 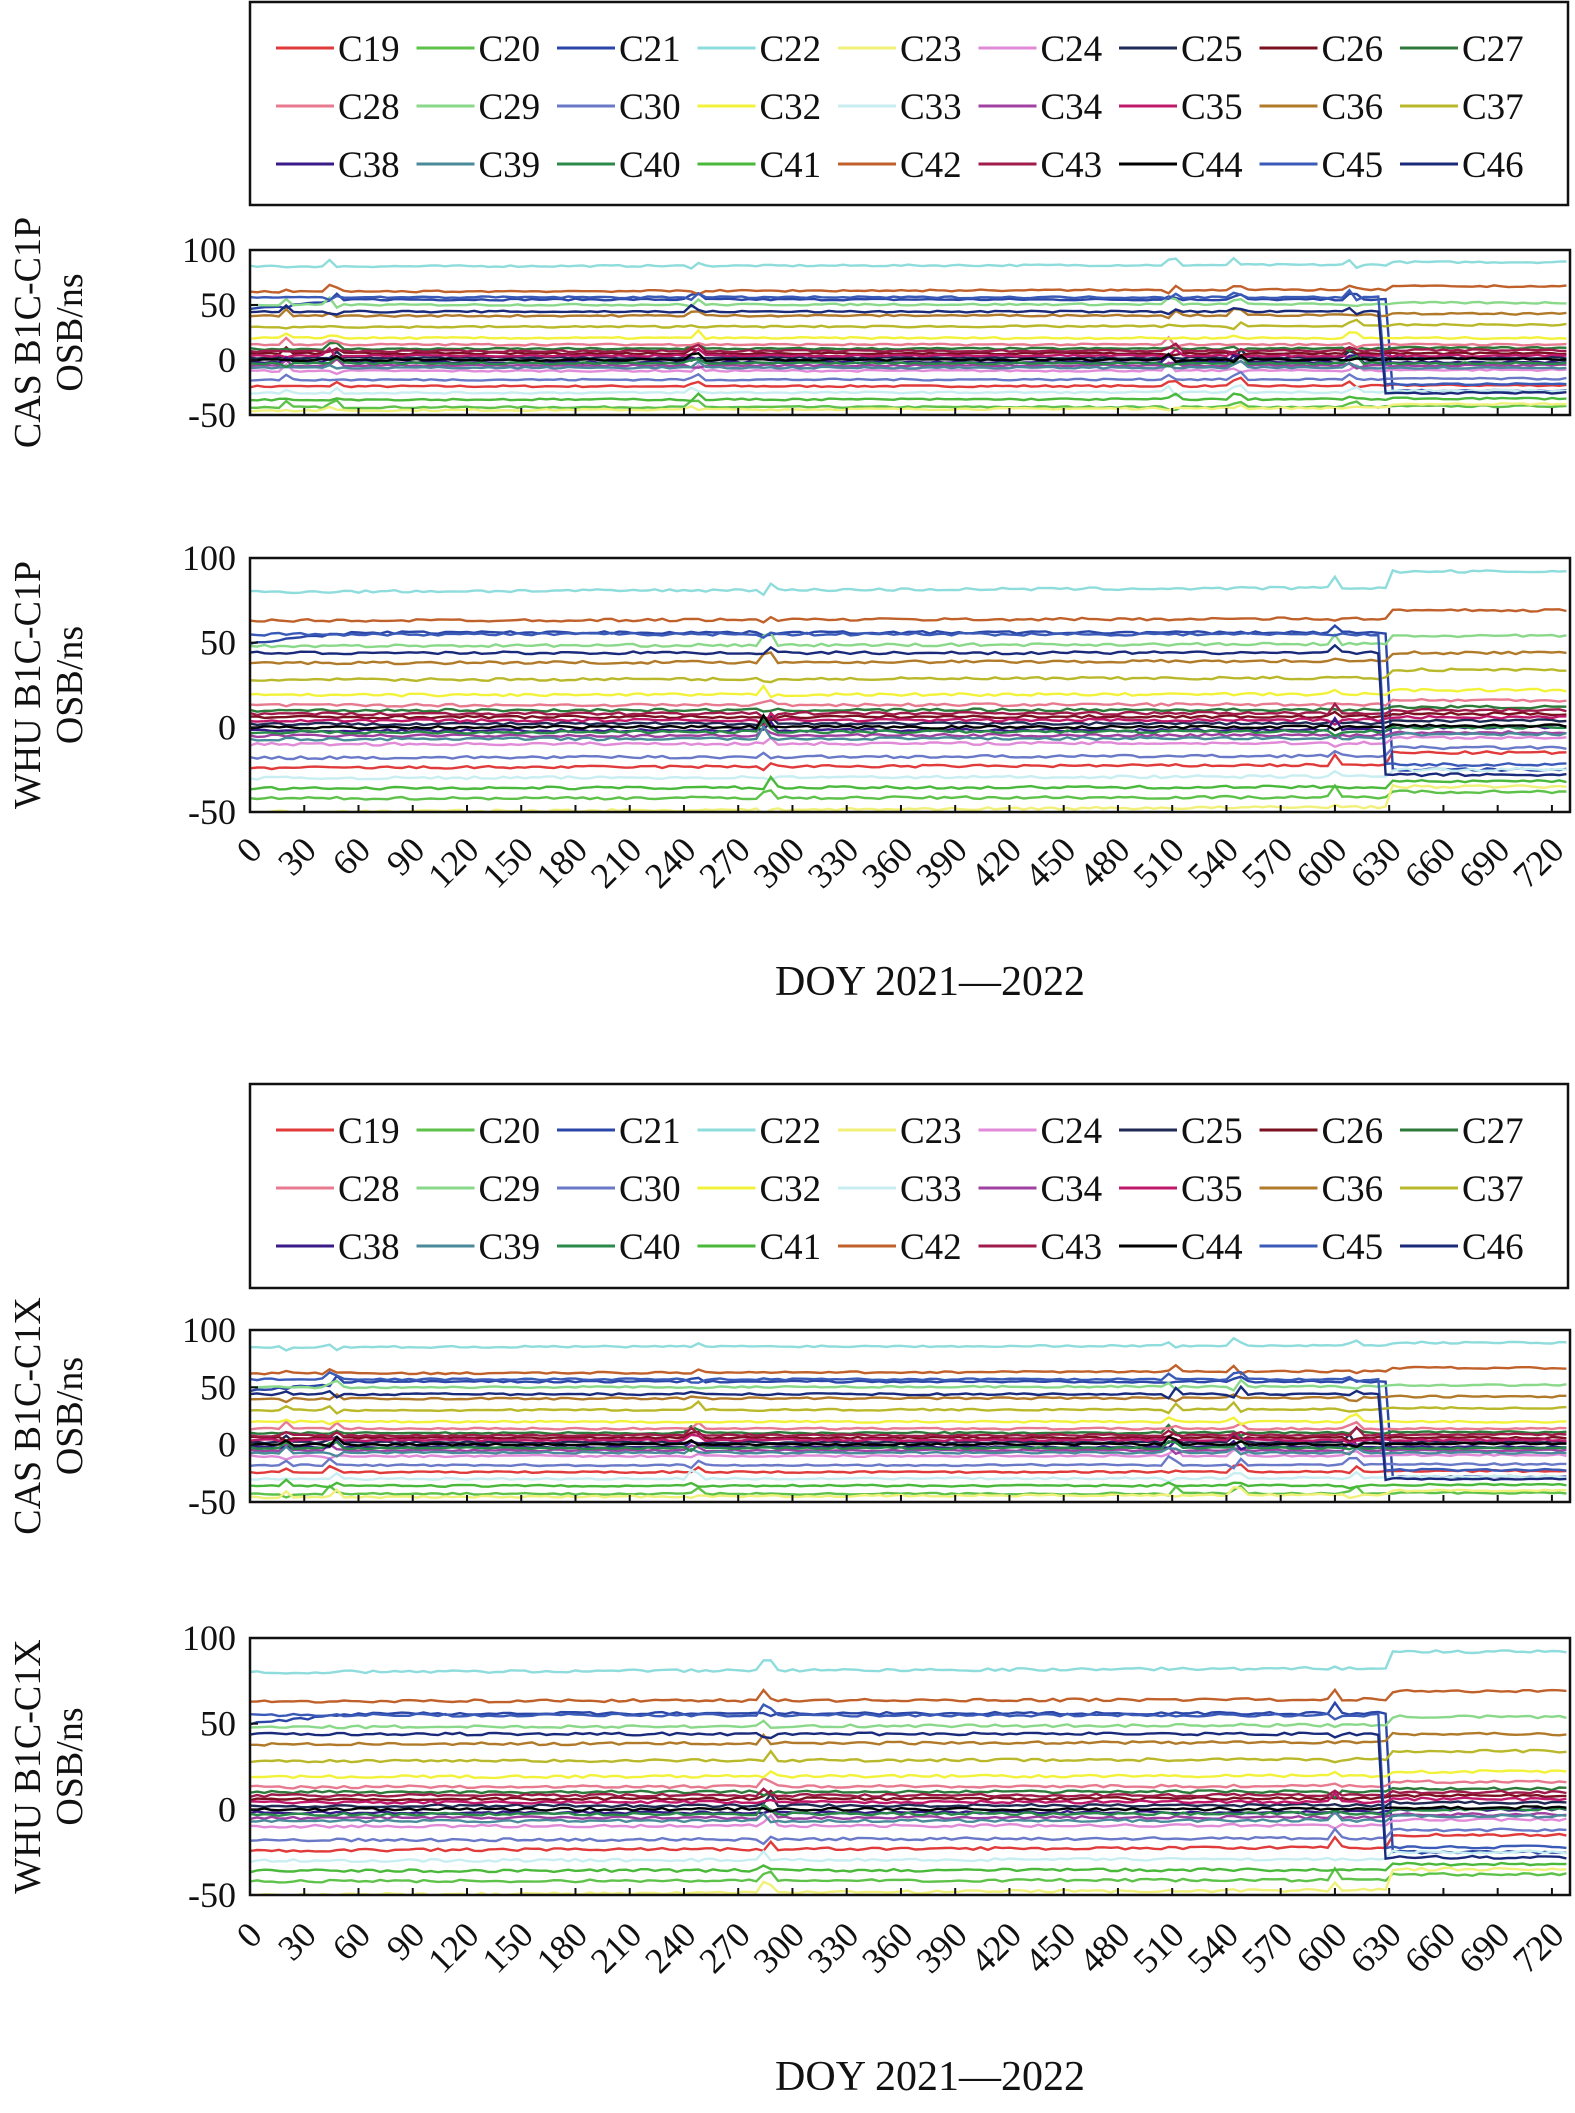 I want to click on series-line-c25, so click(x=908, y=720).